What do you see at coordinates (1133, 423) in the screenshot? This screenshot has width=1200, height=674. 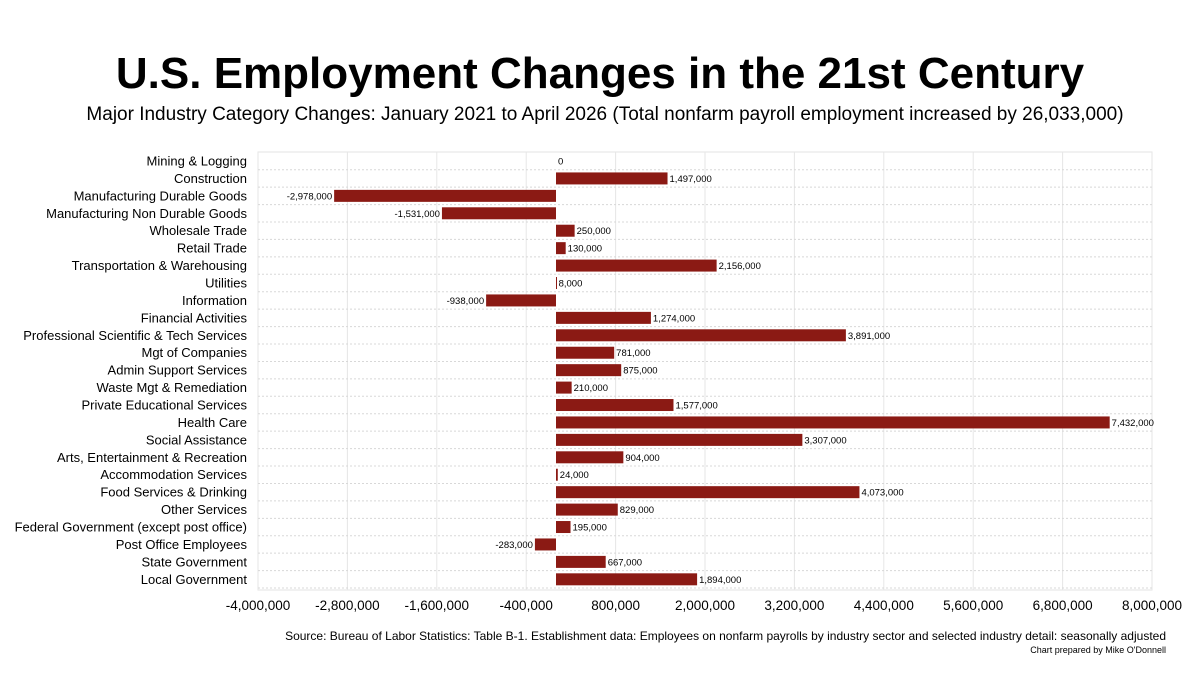 I see `value-label: 7,432,000` at bounding box center [1133, 423].